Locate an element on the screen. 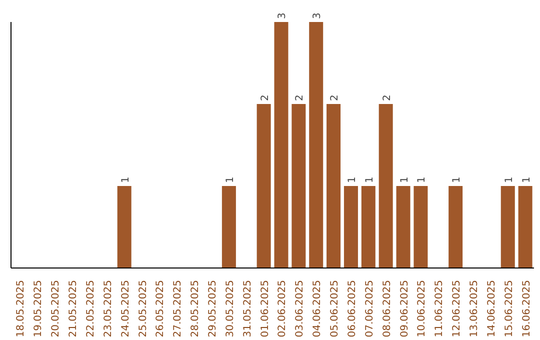  x-tick-label: 22.05.2025 is located at coordinates (90, 309).